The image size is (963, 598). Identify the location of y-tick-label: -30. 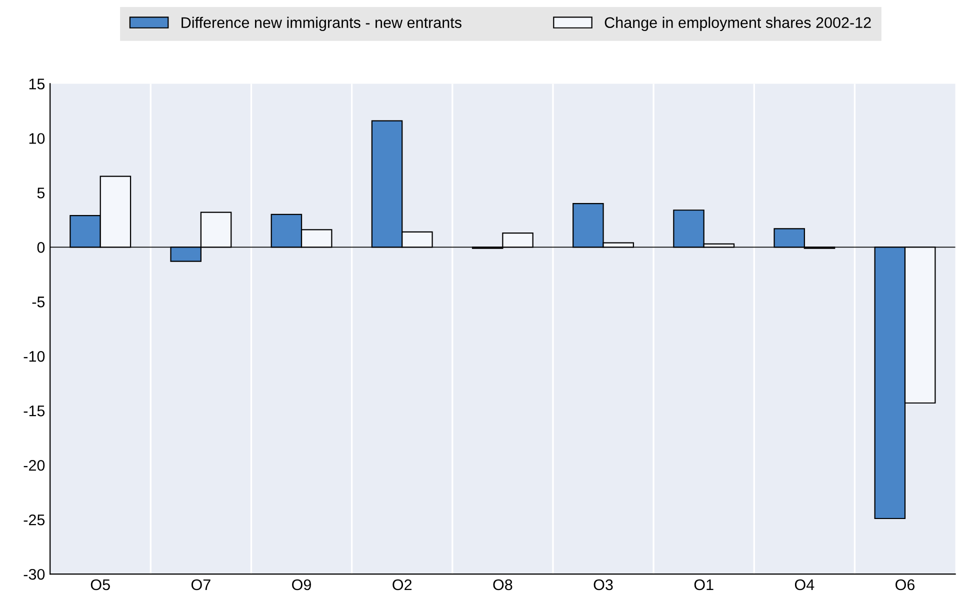
(34, 574).